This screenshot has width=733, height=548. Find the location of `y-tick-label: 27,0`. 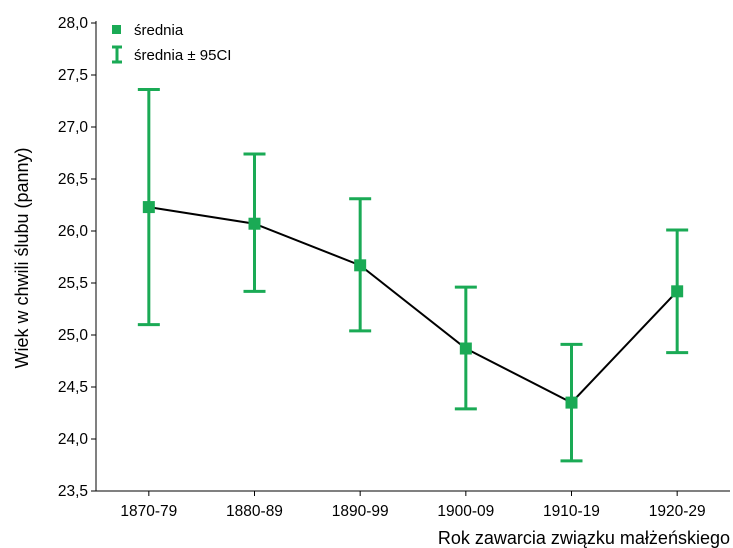

y-tick-label: 27,0 is located at coordinates (73, 127).